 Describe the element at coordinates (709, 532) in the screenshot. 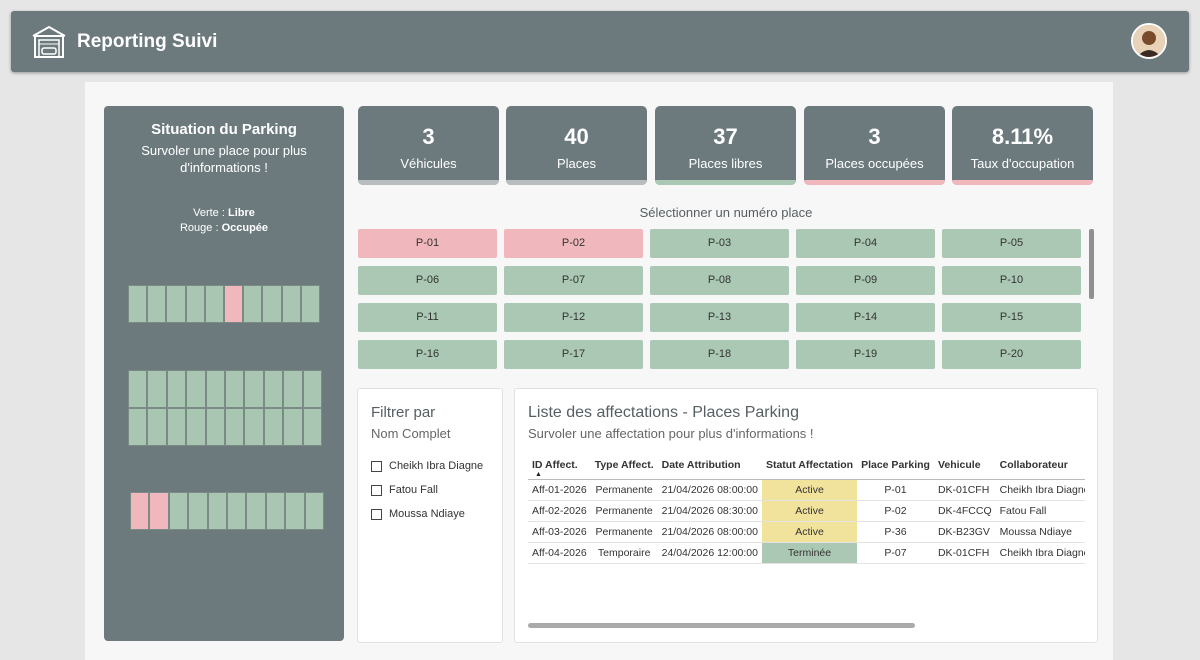

I see `table-cell: 21/04/2026 08:00:00` at that location.